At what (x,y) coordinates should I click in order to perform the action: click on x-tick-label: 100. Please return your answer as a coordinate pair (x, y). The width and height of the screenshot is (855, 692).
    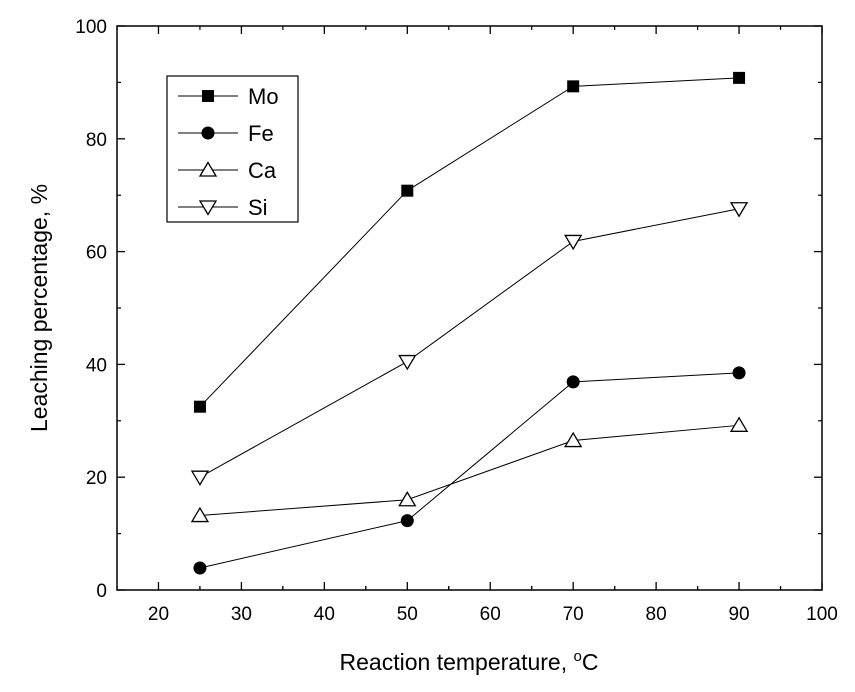
    Looking at the image, I should click on (822, 614).